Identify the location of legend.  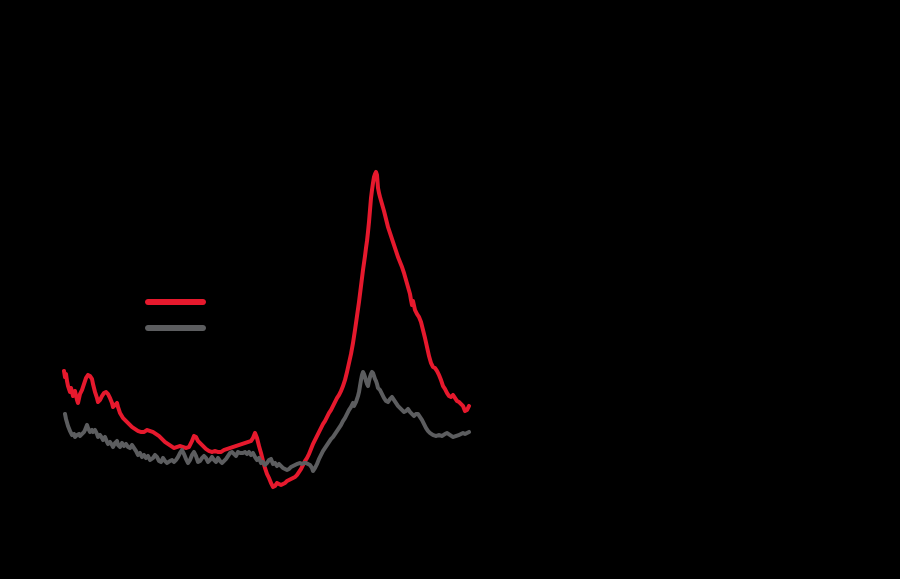
(175, 315).